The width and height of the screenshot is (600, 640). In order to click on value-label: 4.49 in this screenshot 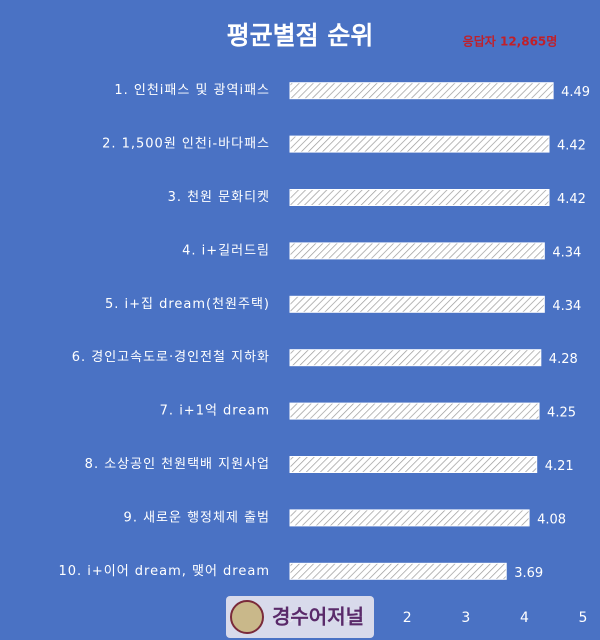, I will do `click(575, 92)`.